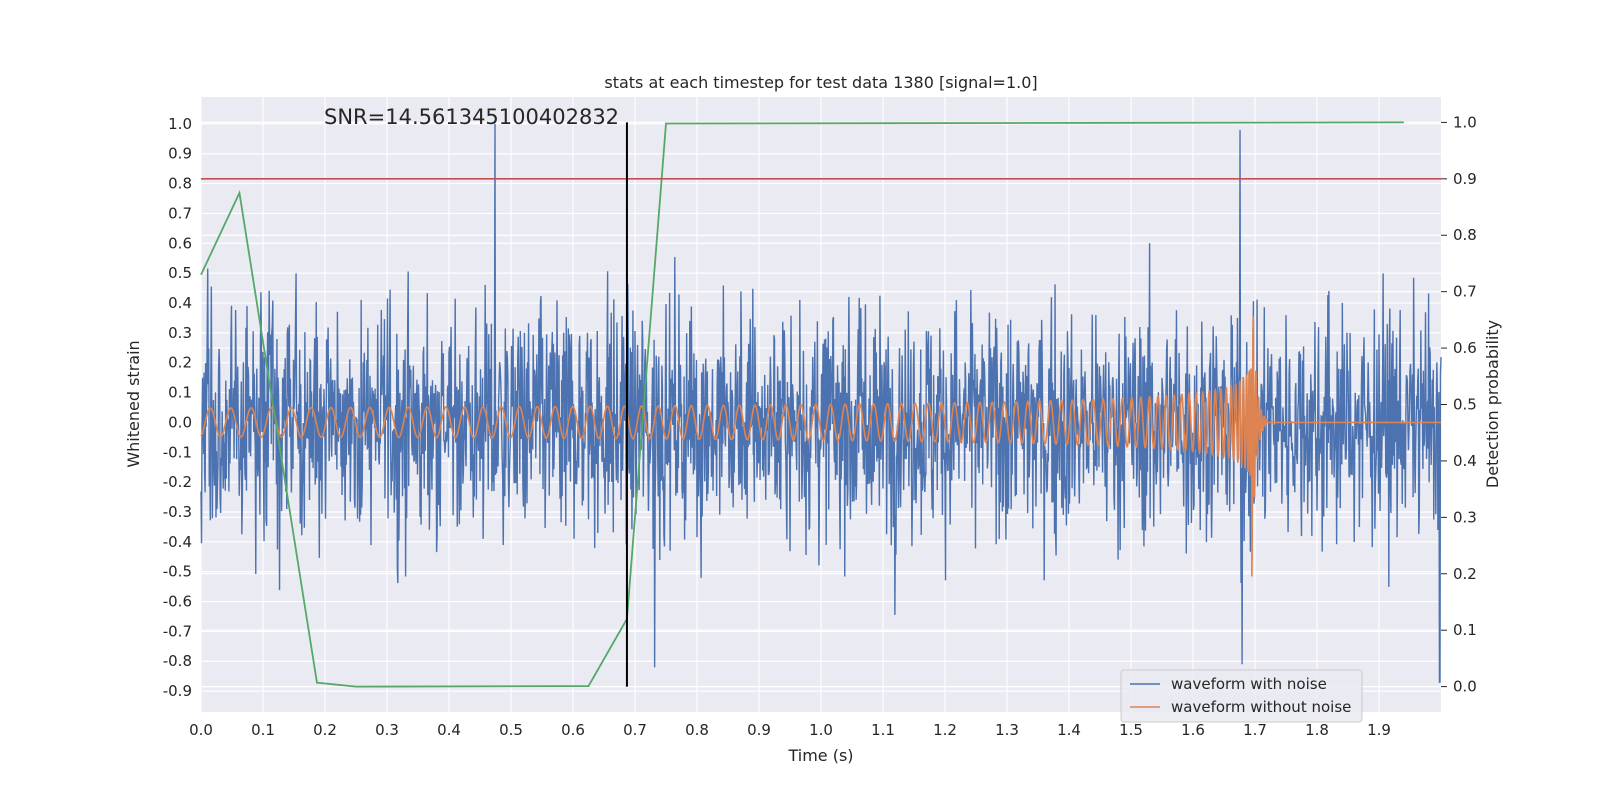  I want to click on y-left-tick-label: 0.0, so click(180, 422).